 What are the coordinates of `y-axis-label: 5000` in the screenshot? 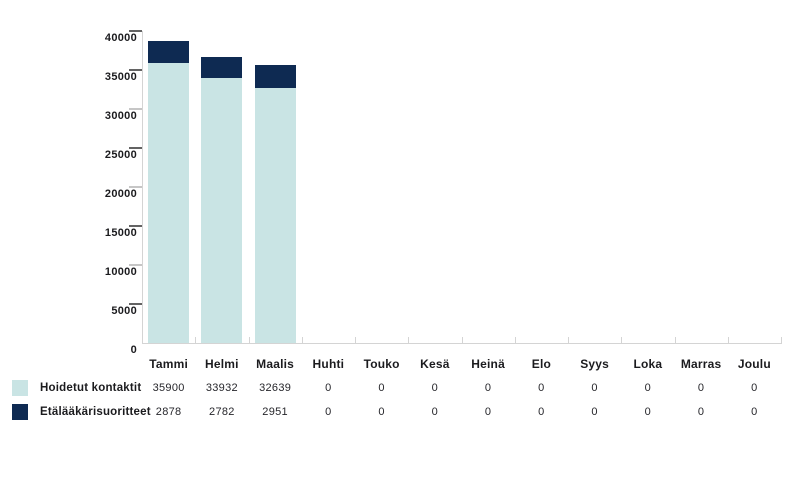 It's located at (124, 311).